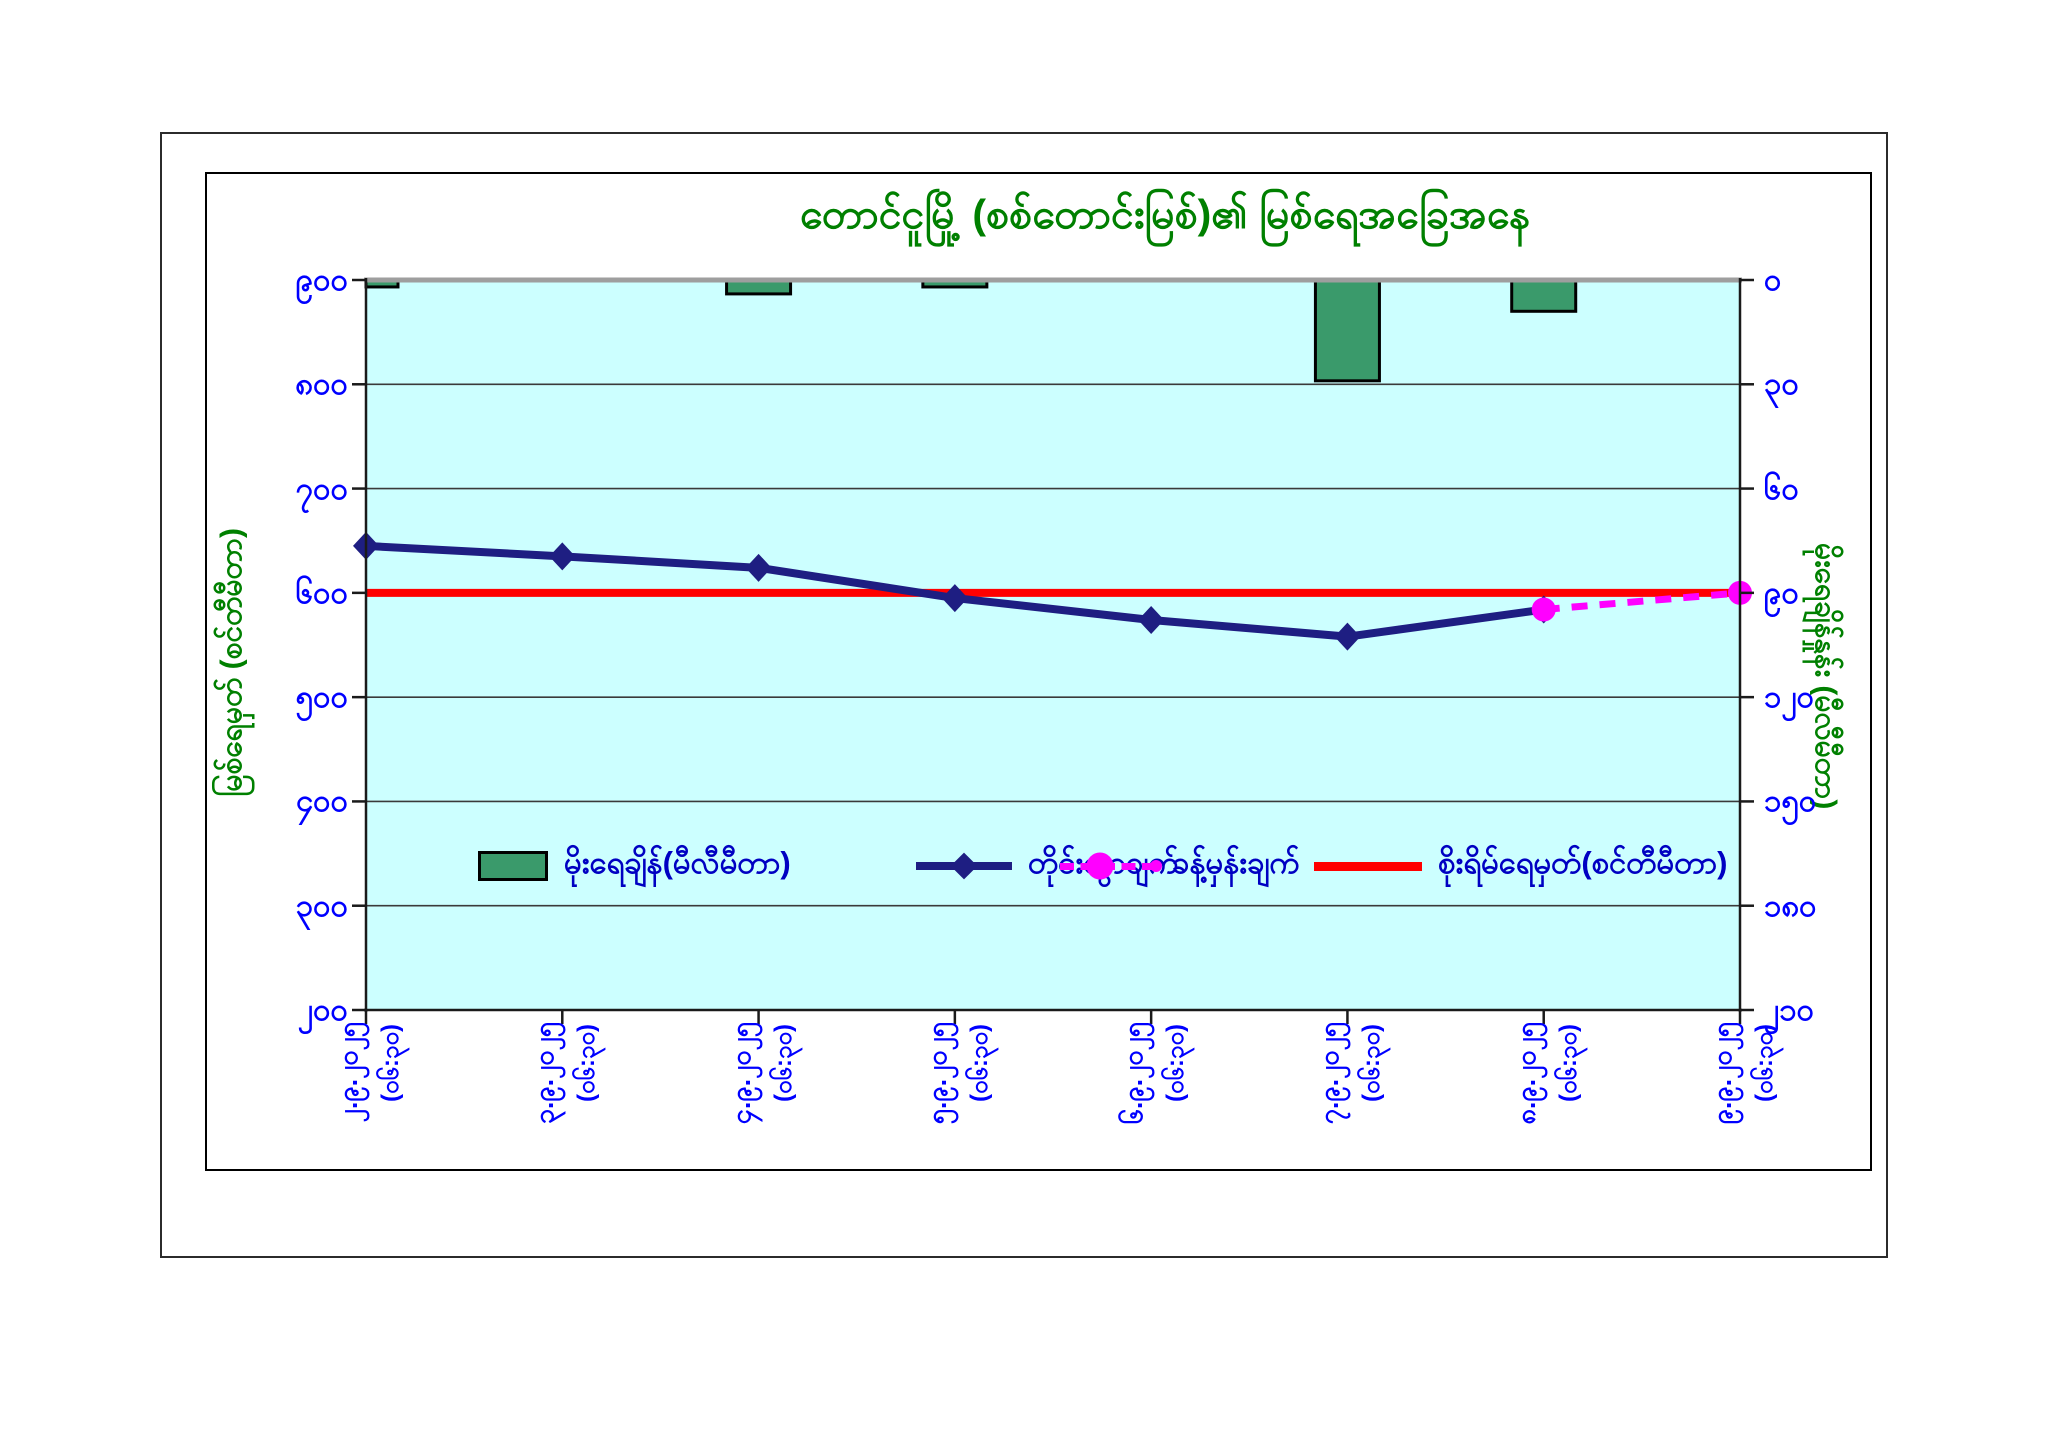  I want to click on right-axis-tick-label: ၃၀, so click(1781, 384).